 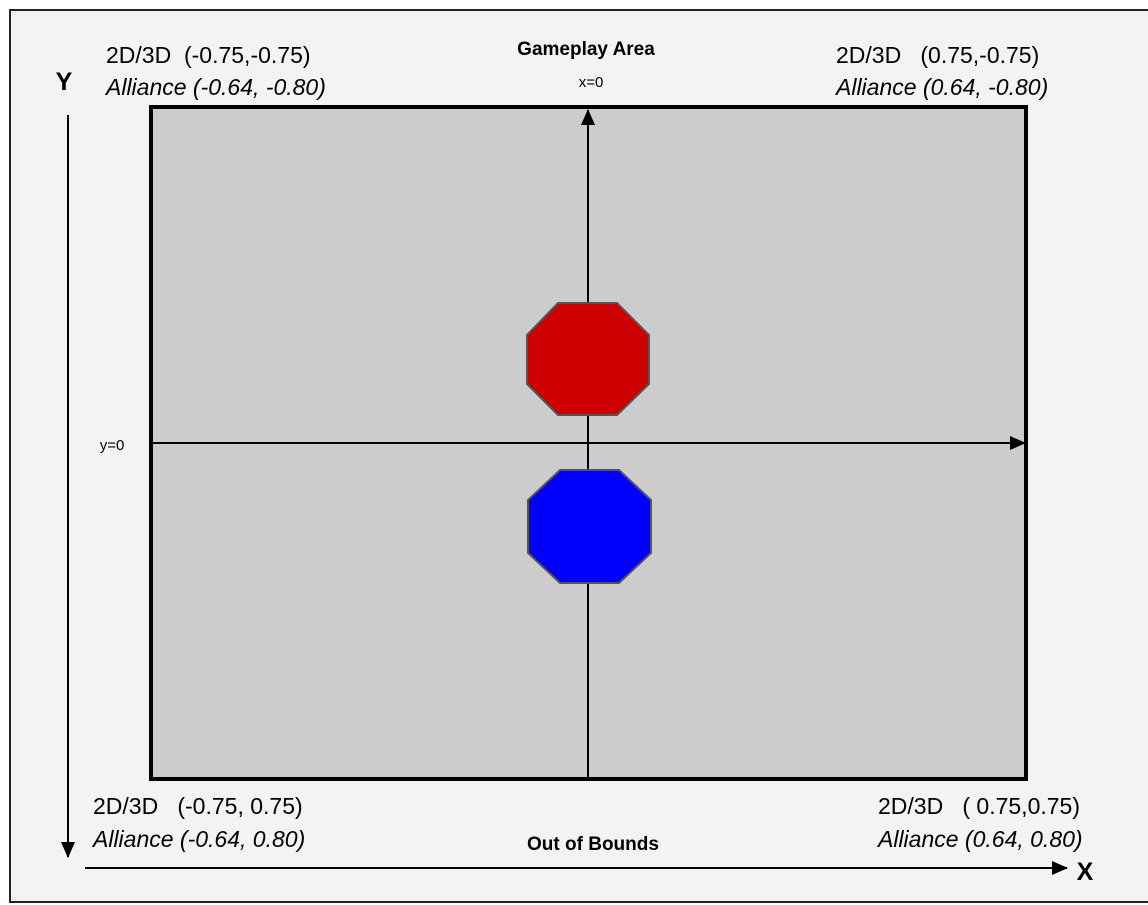 What do you see at coordinates (591, 82) in the screenshot?
I see `x-origin-label: x=0` at bounding box center [591, 82].